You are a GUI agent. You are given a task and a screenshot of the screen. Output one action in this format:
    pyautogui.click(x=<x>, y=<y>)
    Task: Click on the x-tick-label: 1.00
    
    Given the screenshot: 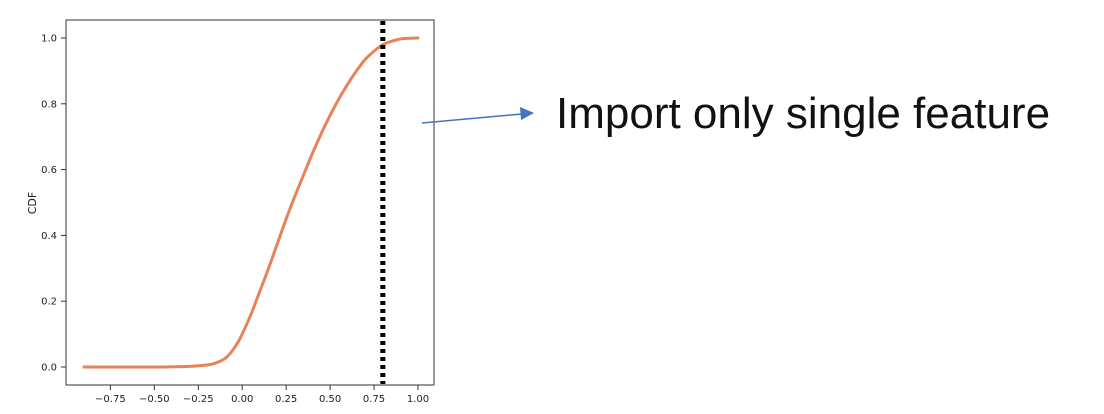 What is the action you would take?
    pyautogui.click(x=418, y=399)
    